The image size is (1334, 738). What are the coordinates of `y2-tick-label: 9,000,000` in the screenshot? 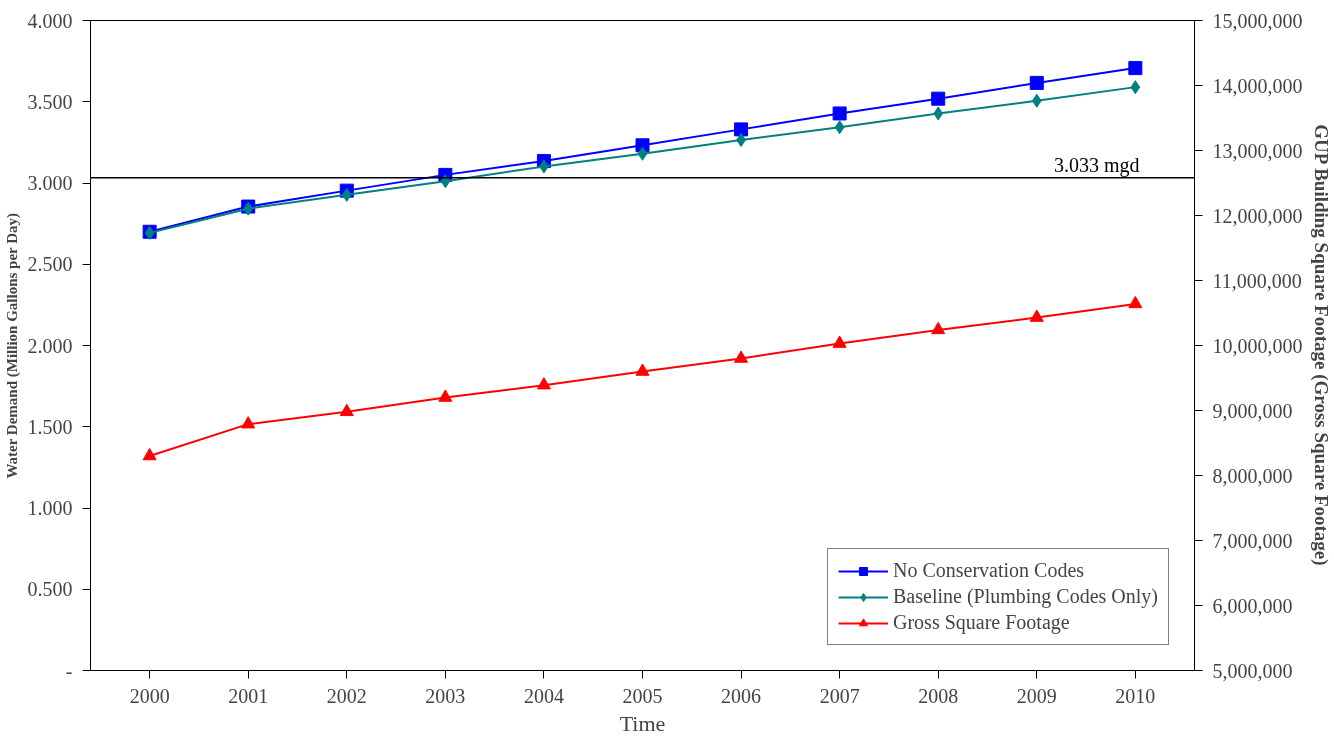 It's located at (1252, 410).